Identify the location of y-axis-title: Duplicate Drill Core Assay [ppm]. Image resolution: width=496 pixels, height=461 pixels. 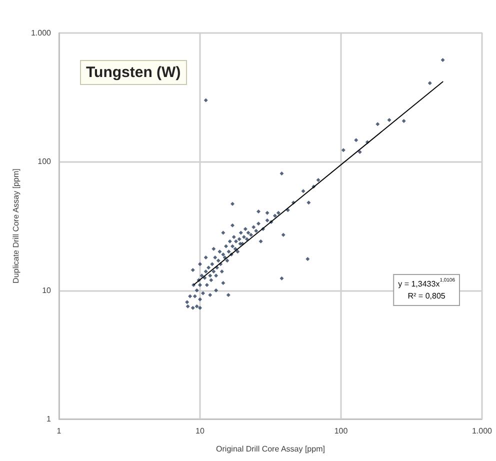
(16, 226).